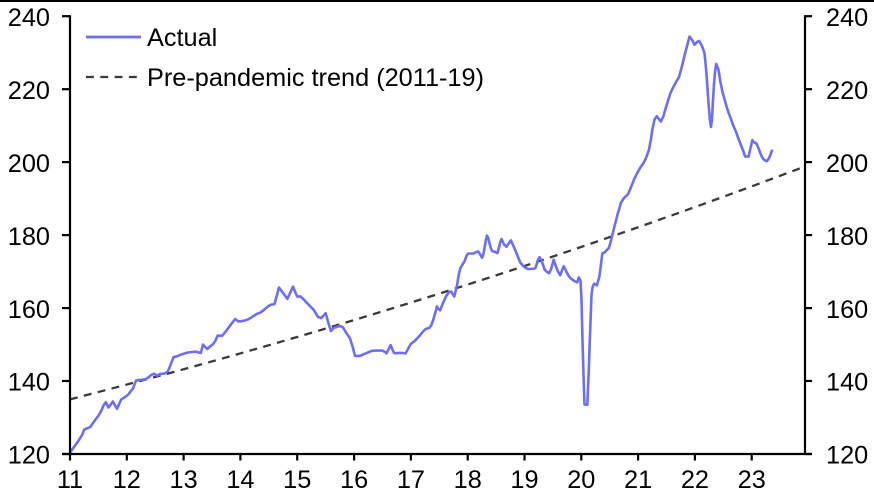 Image resolution: width=874 pixels, height=496 pixels. Describe the element at coordinates (127, 480) in the screenshot. I see `svg-text: 12` at that location.